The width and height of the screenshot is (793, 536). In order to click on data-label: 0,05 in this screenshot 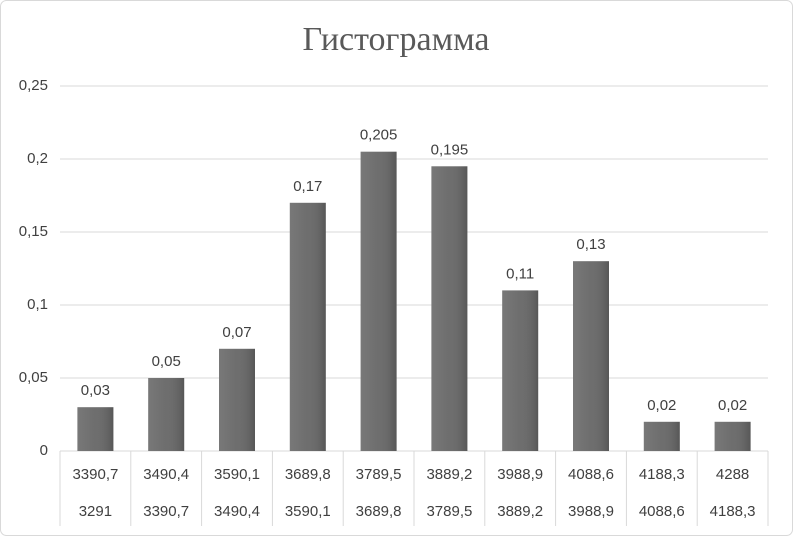, I will do `click(166, 361)`.